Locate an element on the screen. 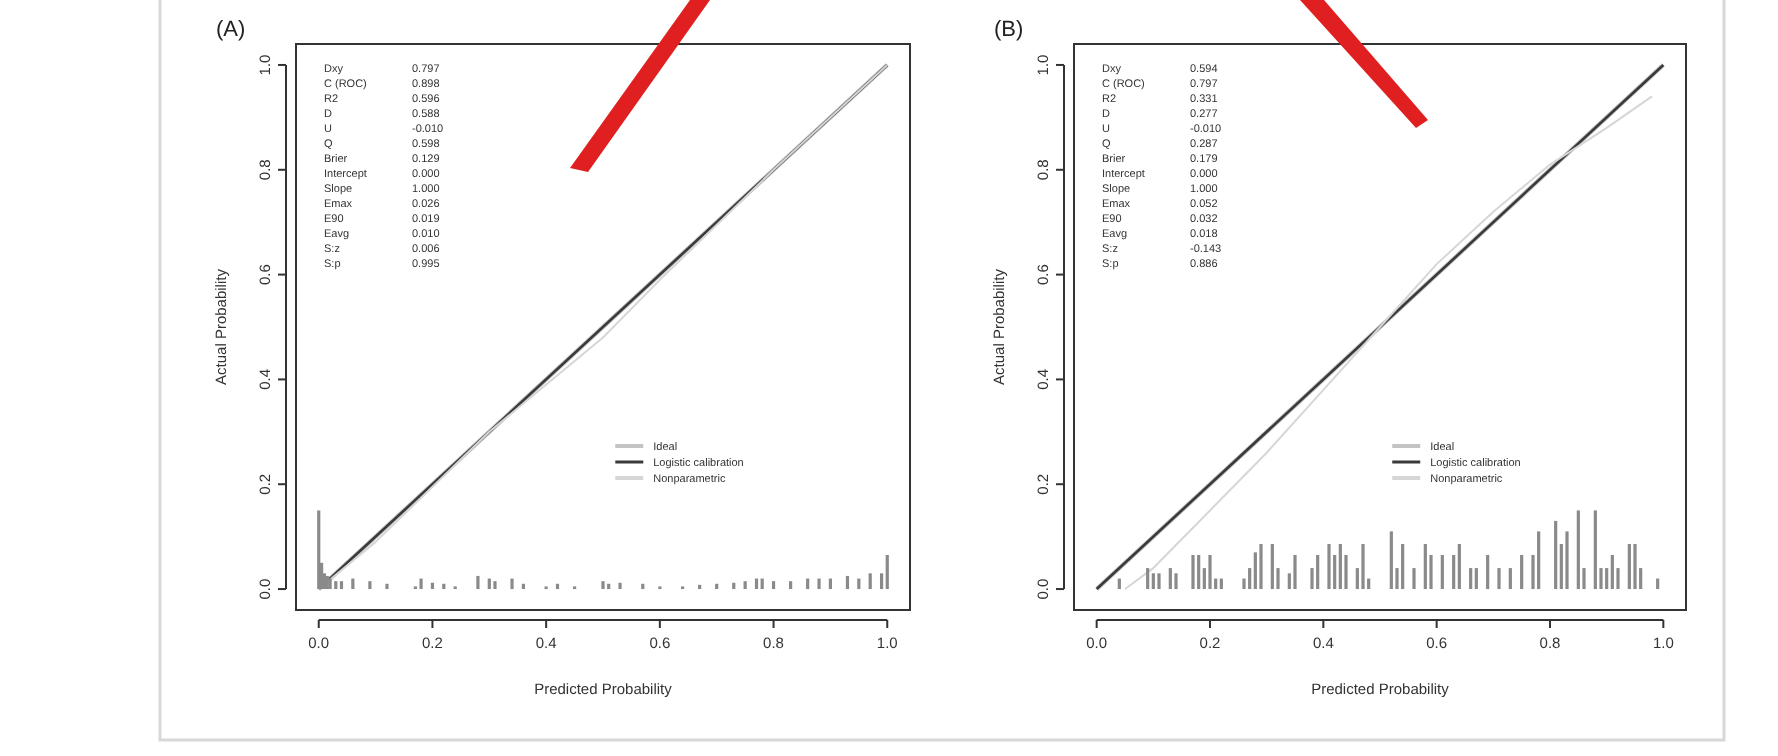  chart-title: (B) is located at coordinates (1009, 30).